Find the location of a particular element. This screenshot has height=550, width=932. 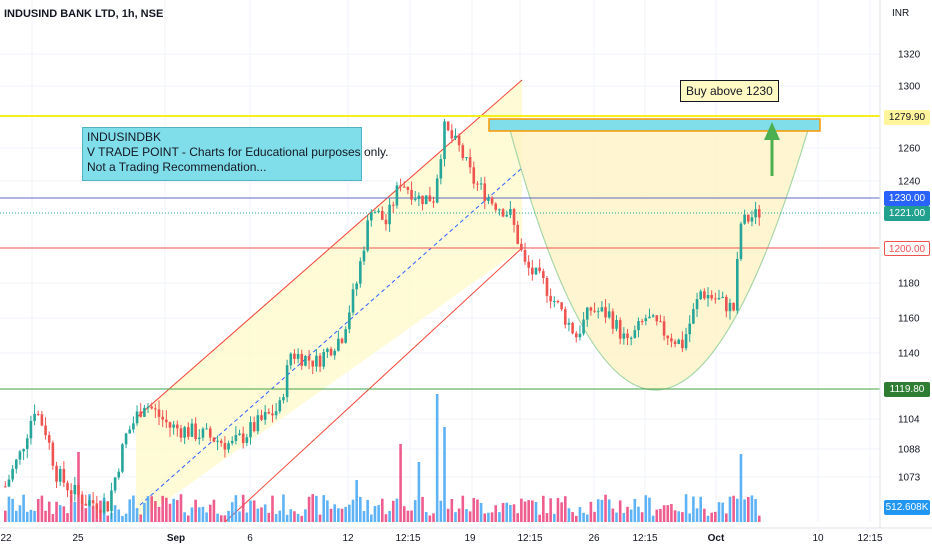

buy-arrow-head is located at coordinates (772, 131).